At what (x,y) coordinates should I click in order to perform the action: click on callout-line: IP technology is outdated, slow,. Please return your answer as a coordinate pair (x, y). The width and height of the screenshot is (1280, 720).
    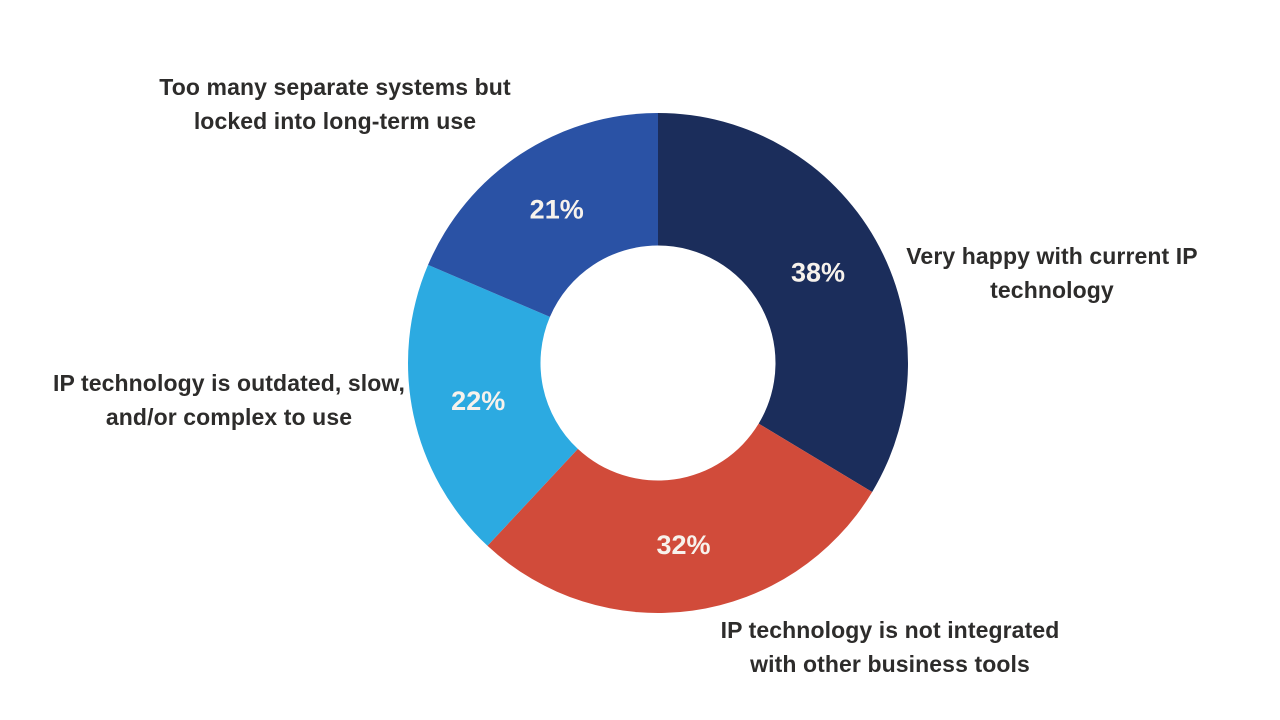
    Looking at the image, I should click on (229, 383).